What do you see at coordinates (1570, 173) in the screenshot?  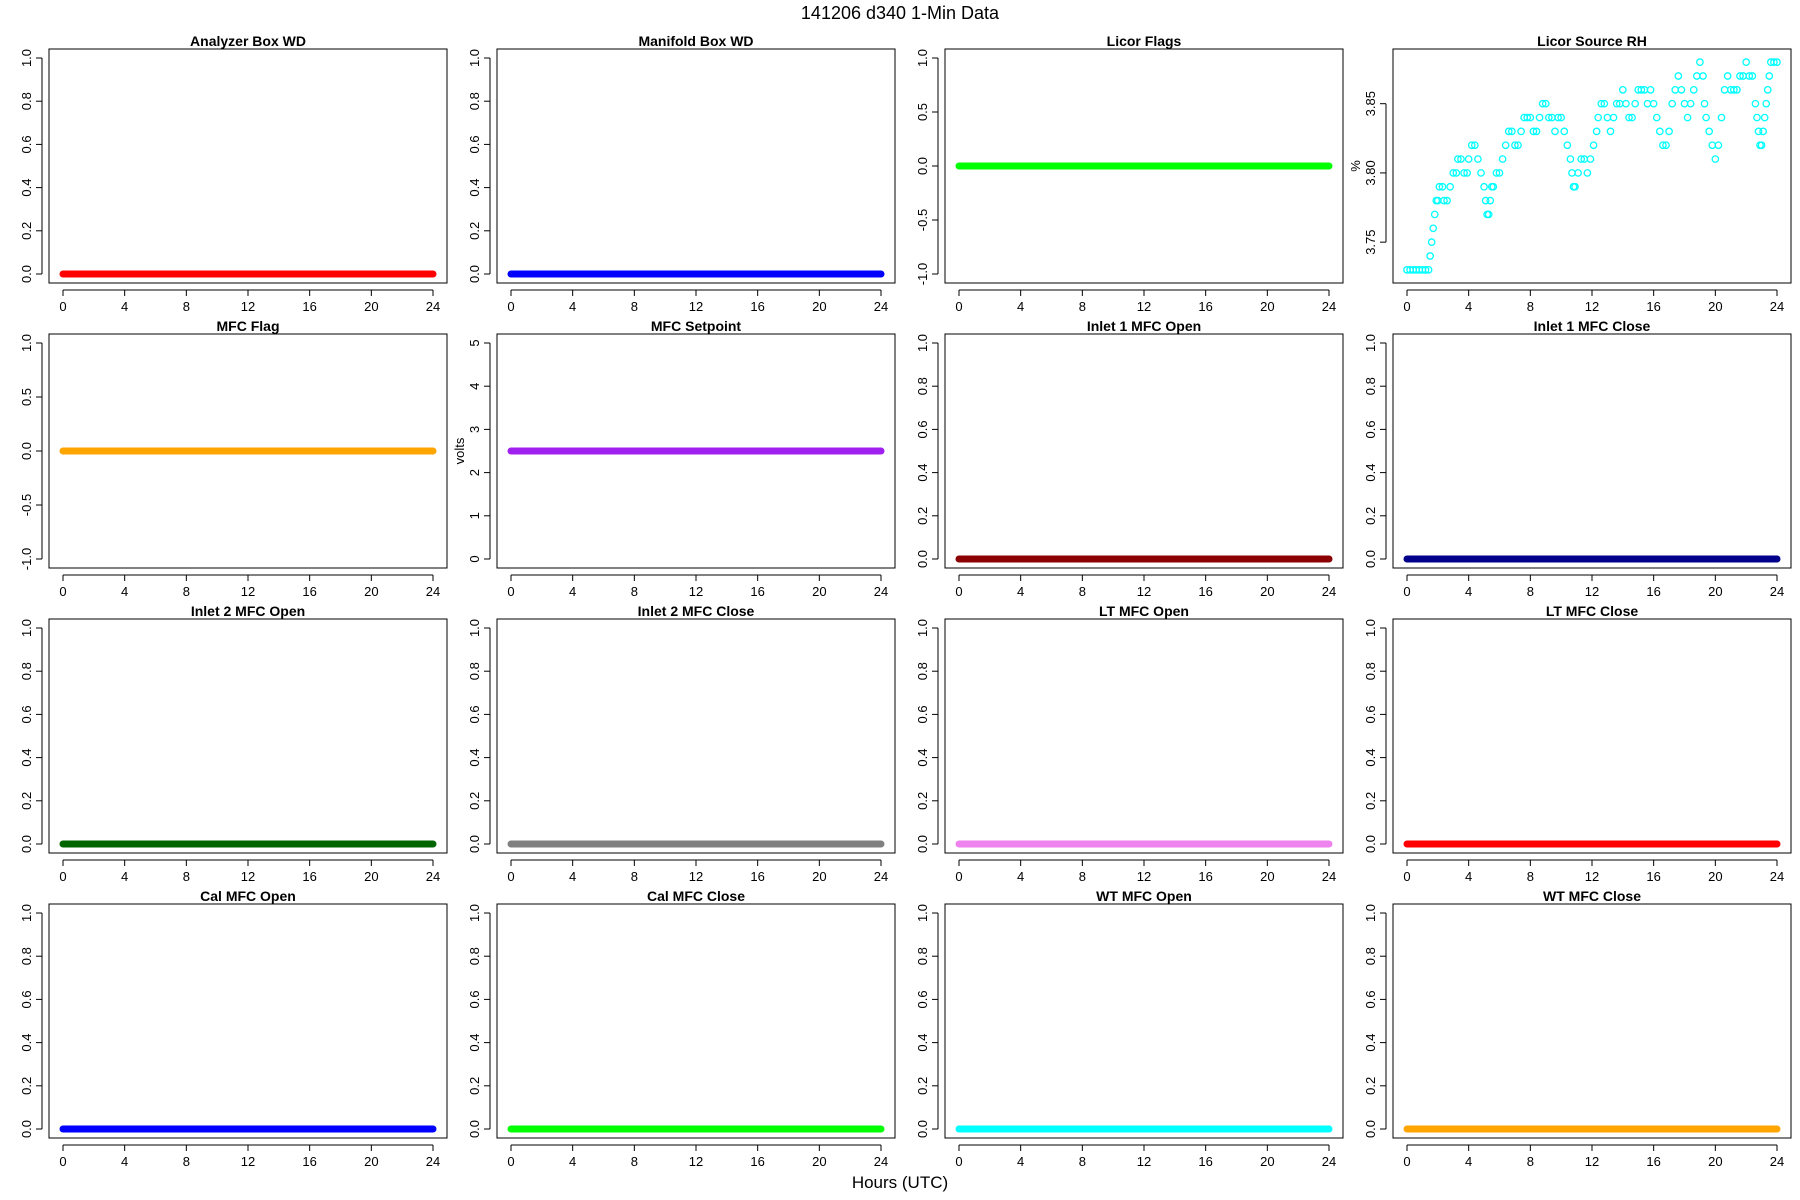 I see `panel: Licor Source RH 0 4 8 12 16 20 24 3.75 3.80 3.85%` at bounding box center [1570, 173].